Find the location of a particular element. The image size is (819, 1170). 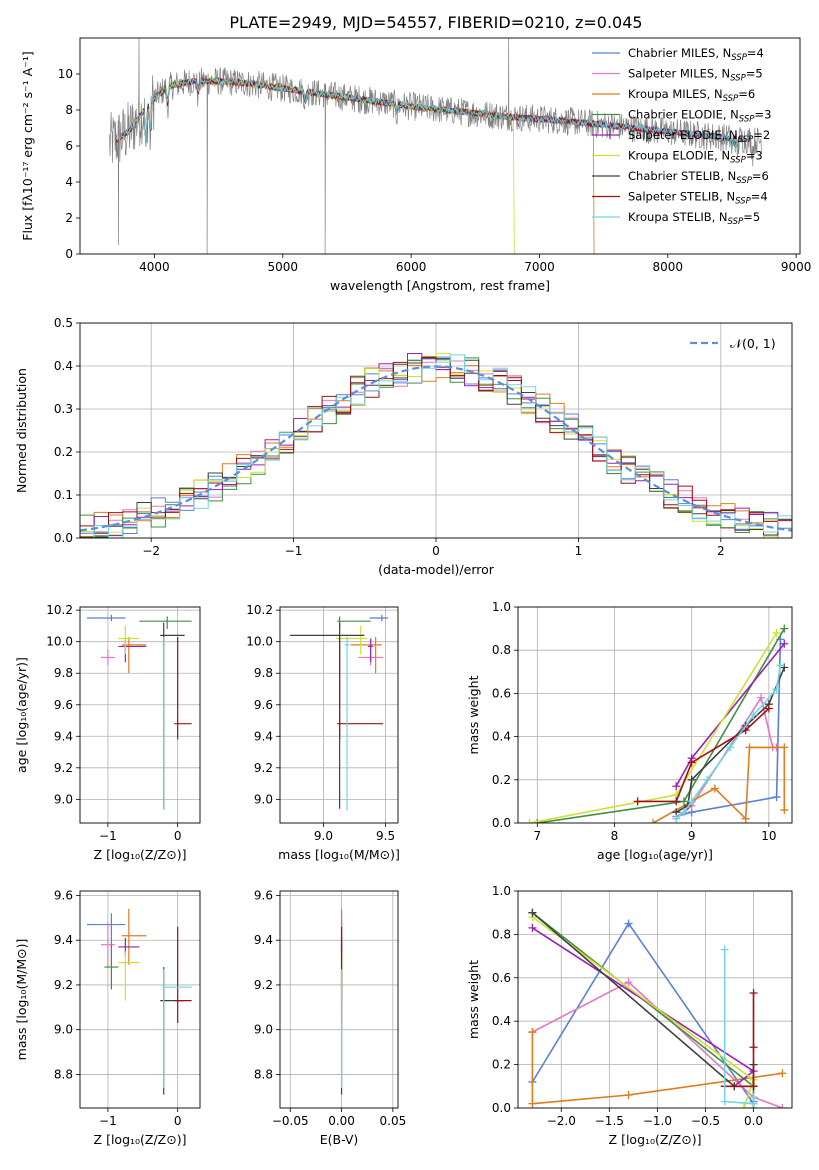

legend-label-3: Chabrier ELODIE, NSSP=3 is located at coordinates (699, 116).